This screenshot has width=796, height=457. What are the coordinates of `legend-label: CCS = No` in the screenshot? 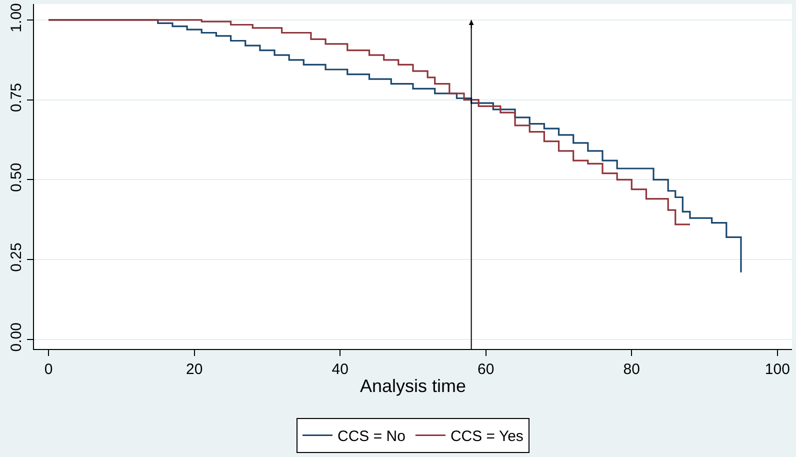 It's located at (372, 437).